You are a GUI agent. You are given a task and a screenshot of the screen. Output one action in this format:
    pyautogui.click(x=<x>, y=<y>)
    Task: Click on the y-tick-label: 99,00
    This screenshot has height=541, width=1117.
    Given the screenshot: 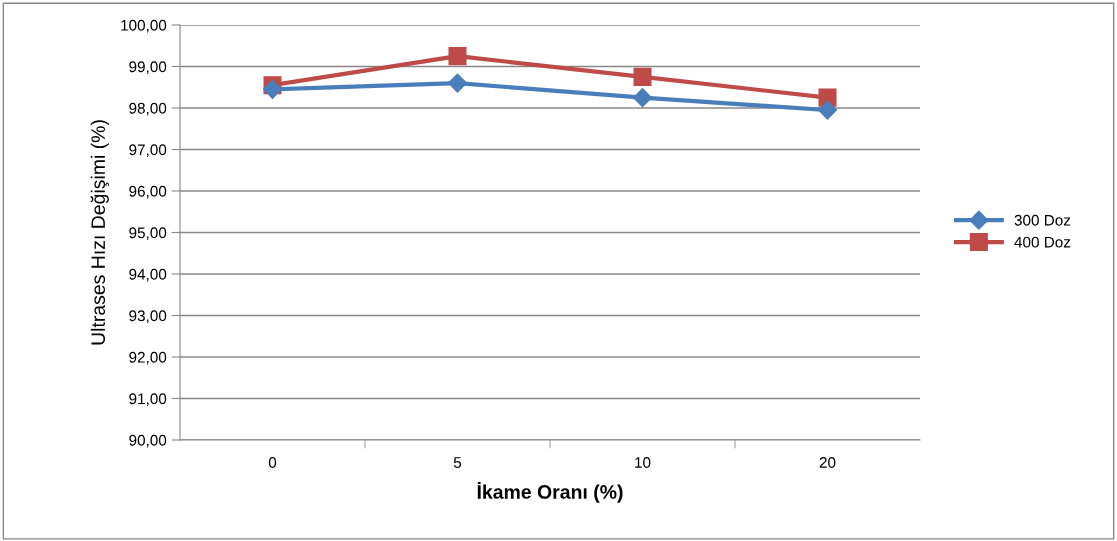 What is the action you would take?
    pyautogui.click(x=148, y=67)
    